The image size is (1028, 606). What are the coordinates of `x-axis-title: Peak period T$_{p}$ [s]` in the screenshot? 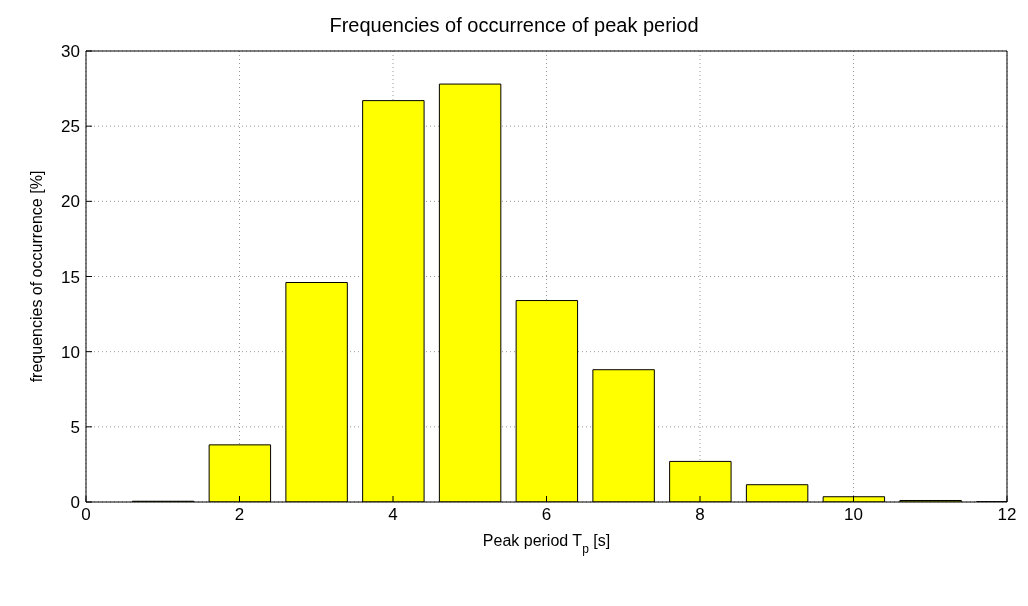 It's located at (546, 544).